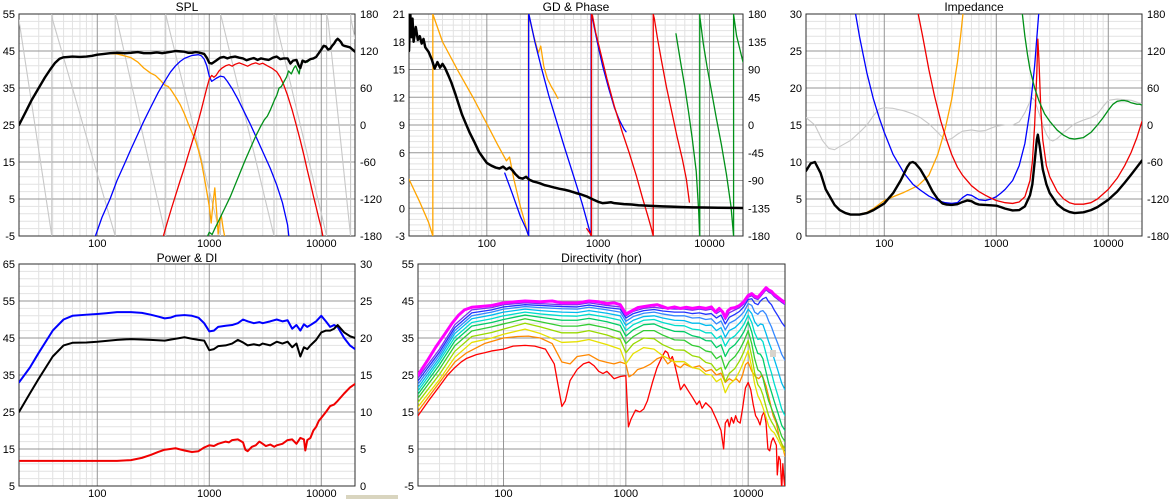  What do you see at coordinates (399, 15) in the screenshot?
I see `left-axis-tick-label: 21` at bounding box center [399, 15].